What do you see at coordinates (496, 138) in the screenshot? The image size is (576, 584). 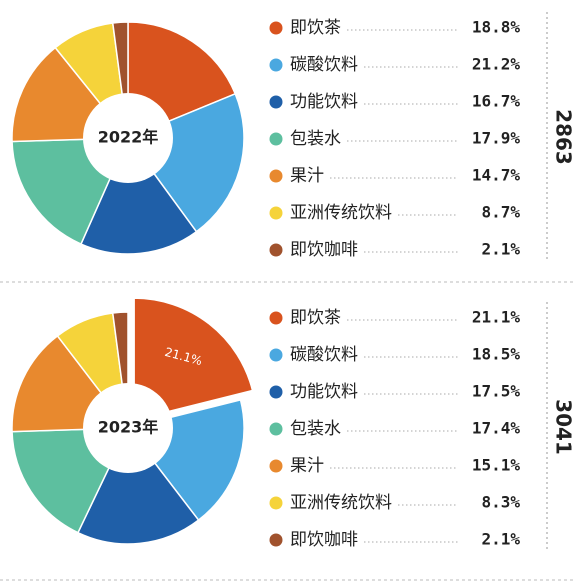 I see `legend-value: 17.9%` at bounding box center [496, 138].